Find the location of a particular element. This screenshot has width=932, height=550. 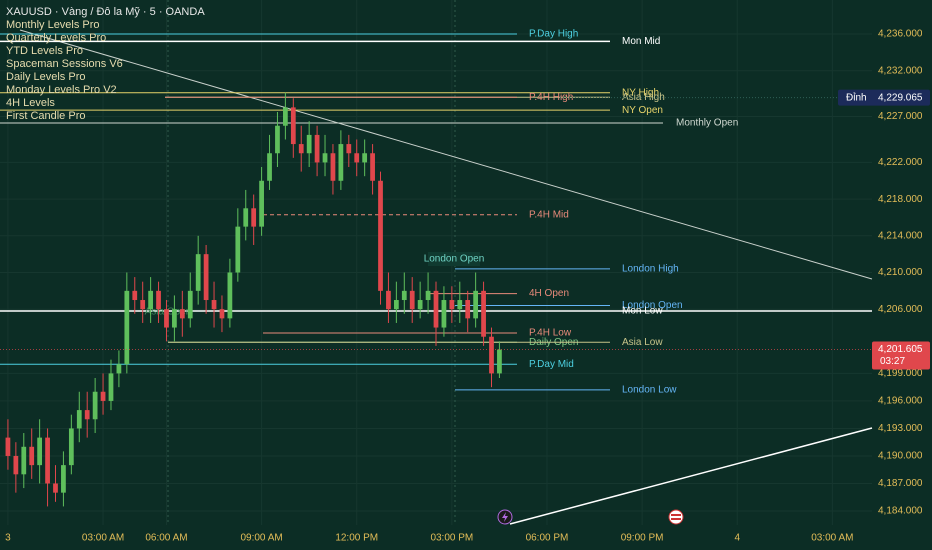

trend-line is located at coordinates (691, 476).